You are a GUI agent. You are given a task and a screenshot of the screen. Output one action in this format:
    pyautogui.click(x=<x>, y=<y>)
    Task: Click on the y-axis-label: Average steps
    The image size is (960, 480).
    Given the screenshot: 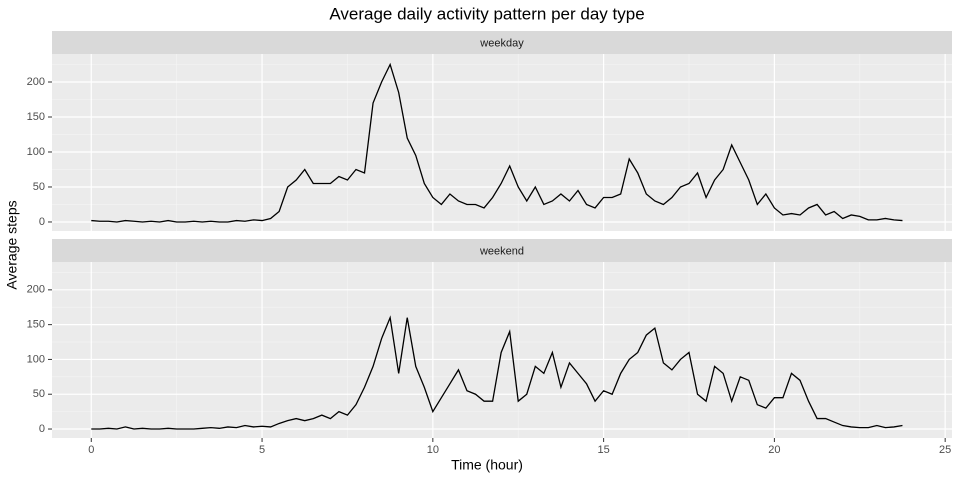 What is the action you would take?
    pyautogui.click(x=12, y=244)
    